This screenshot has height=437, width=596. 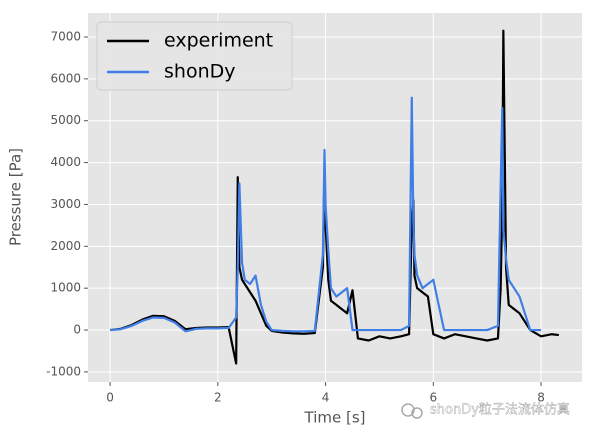 What do you see at coordinates (433, 398) in the screenshot?
I see `x-tick-label: 6` at bounding box center [433, 398].